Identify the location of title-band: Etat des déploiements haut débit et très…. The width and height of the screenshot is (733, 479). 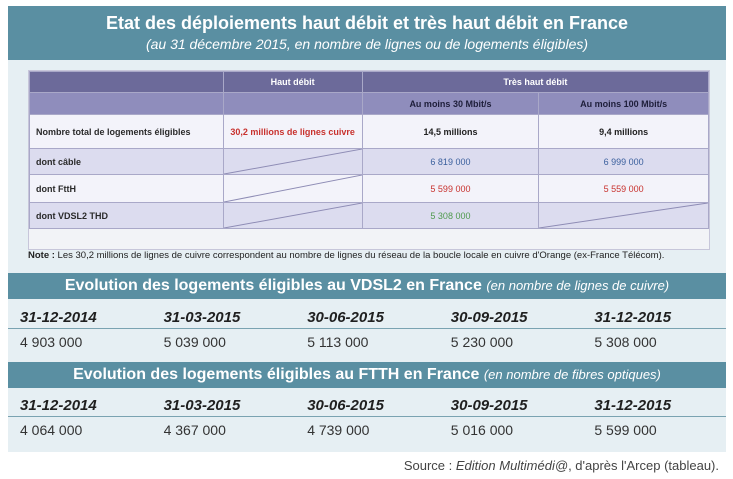
(367, 33).